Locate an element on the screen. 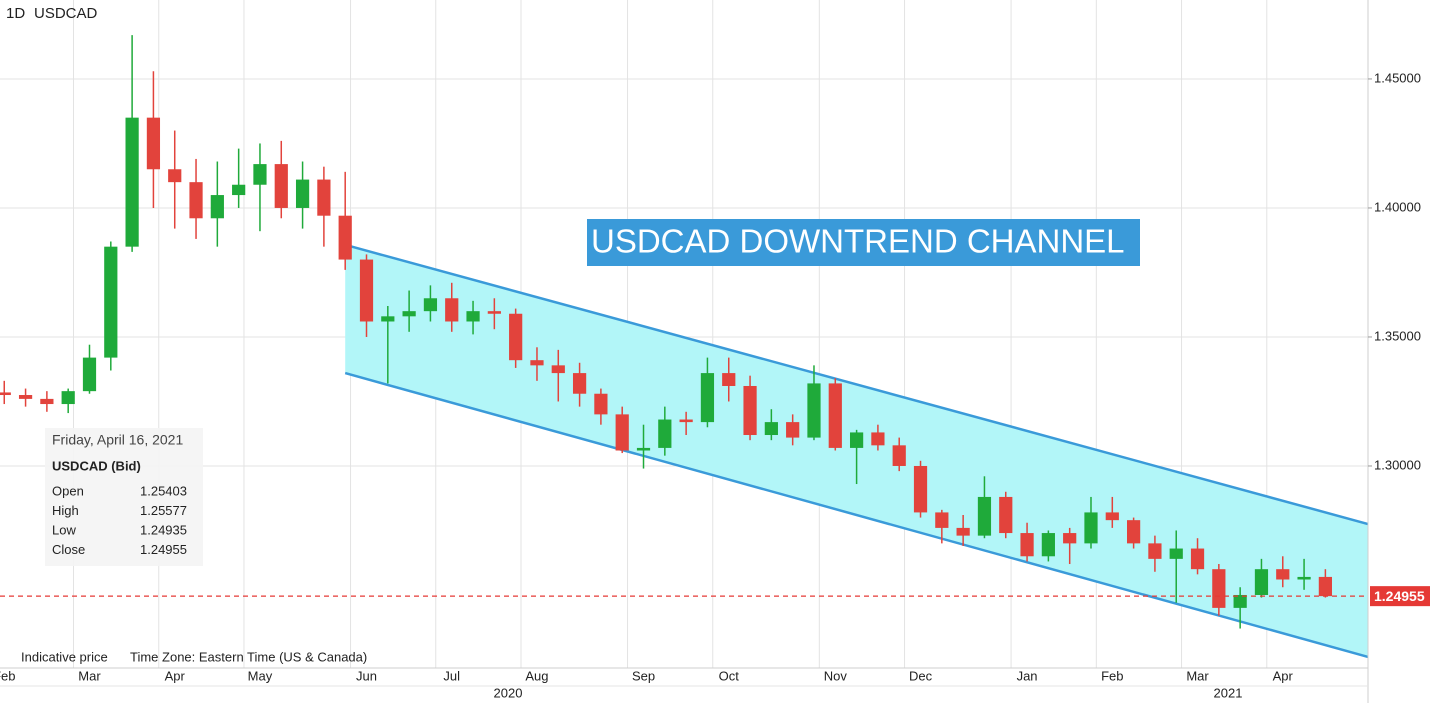  x-tick-label: Nov is located at coordinates (836, 675).